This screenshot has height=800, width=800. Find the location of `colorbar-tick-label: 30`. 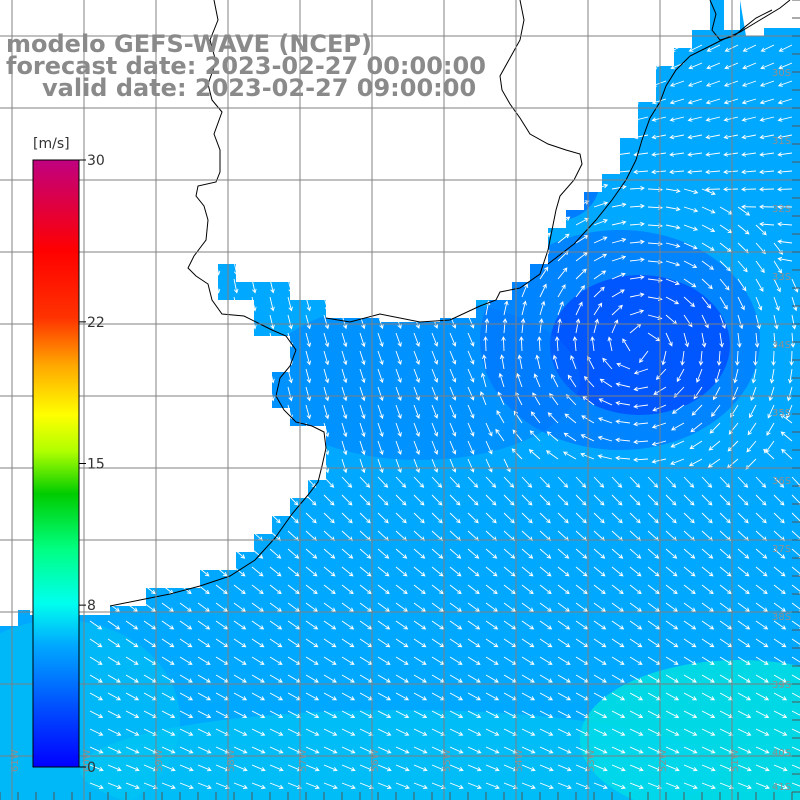

colorbar-tick-label: 30 is located at coordinates (96, 161).